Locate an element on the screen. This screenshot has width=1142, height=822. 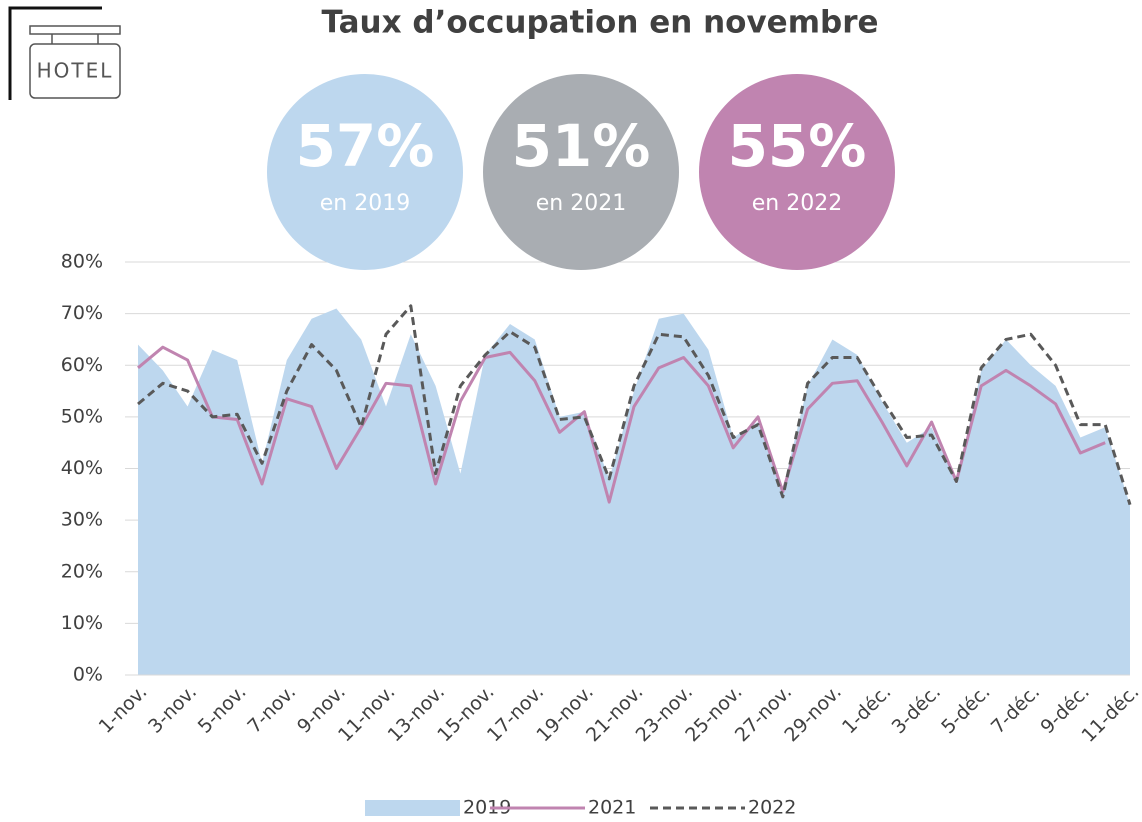
legend-swatch is located at coordinates (412, 808).